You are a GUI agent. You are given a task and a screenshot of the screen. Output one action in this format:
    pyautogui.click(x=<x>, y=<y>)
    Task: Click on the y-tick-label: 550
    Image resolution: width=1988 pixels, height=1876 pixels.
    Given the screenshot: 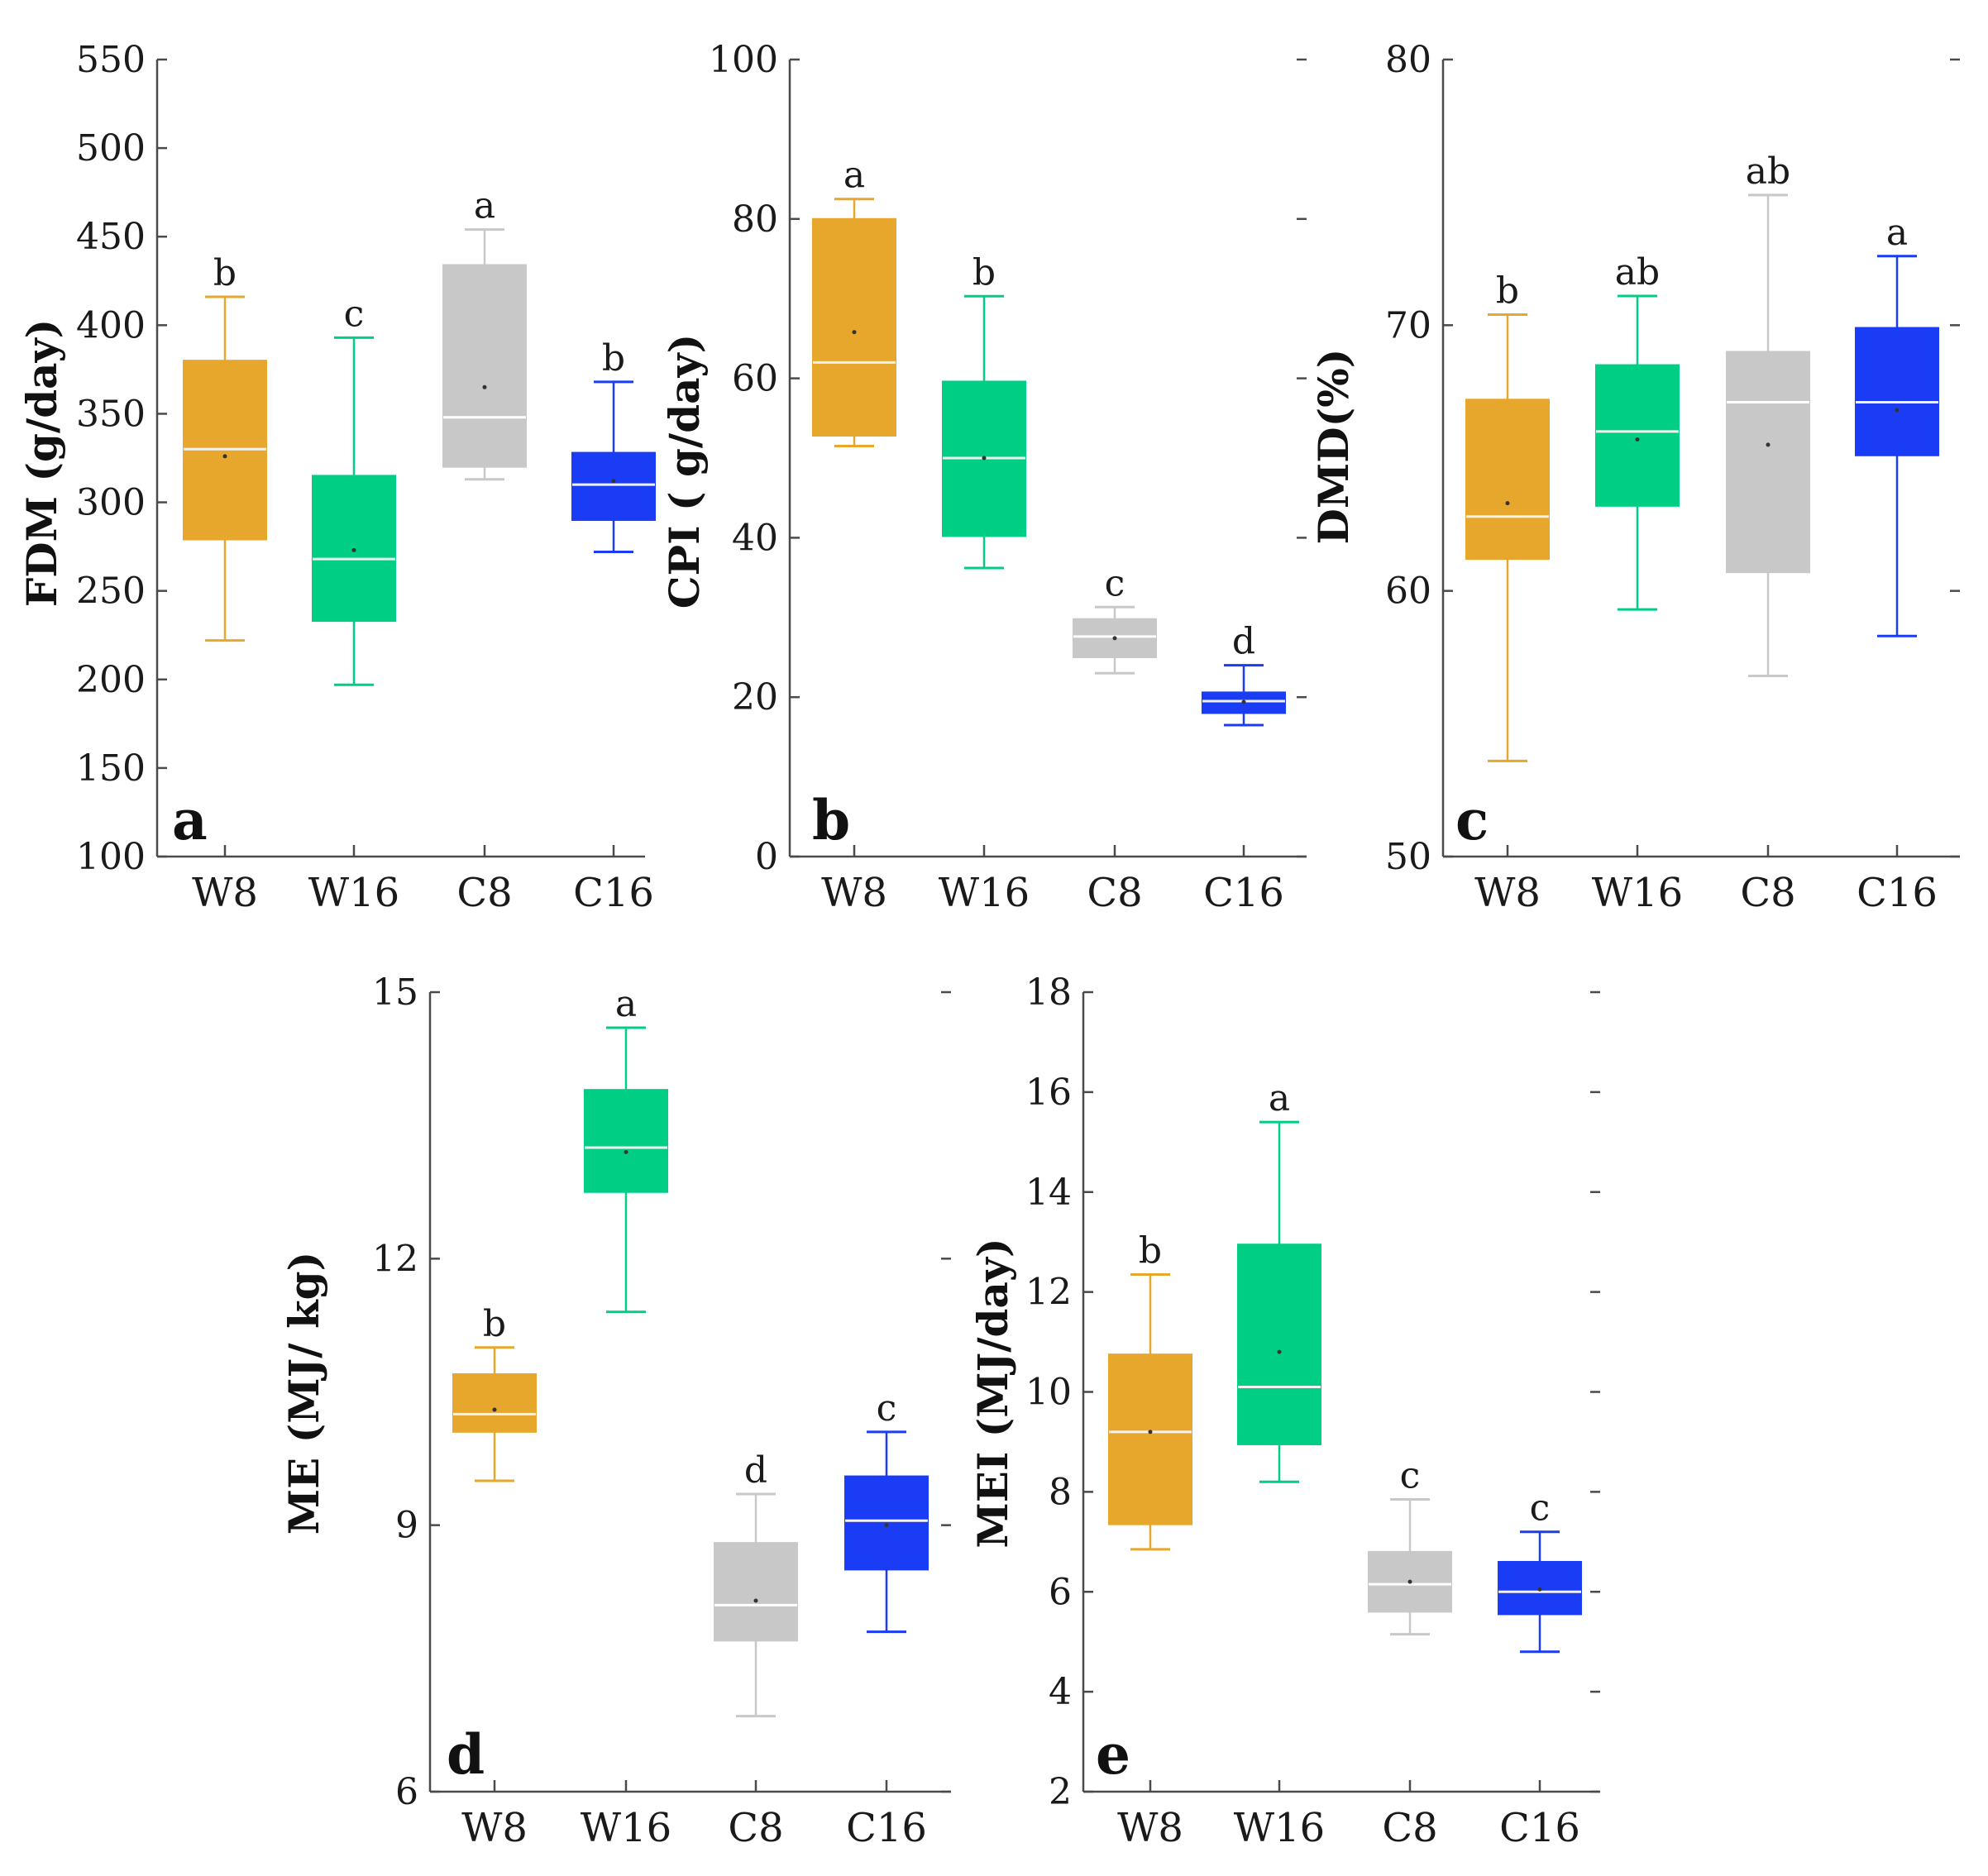 What is the action you would take?
    pyautogui.click(x=111, y=60)
    